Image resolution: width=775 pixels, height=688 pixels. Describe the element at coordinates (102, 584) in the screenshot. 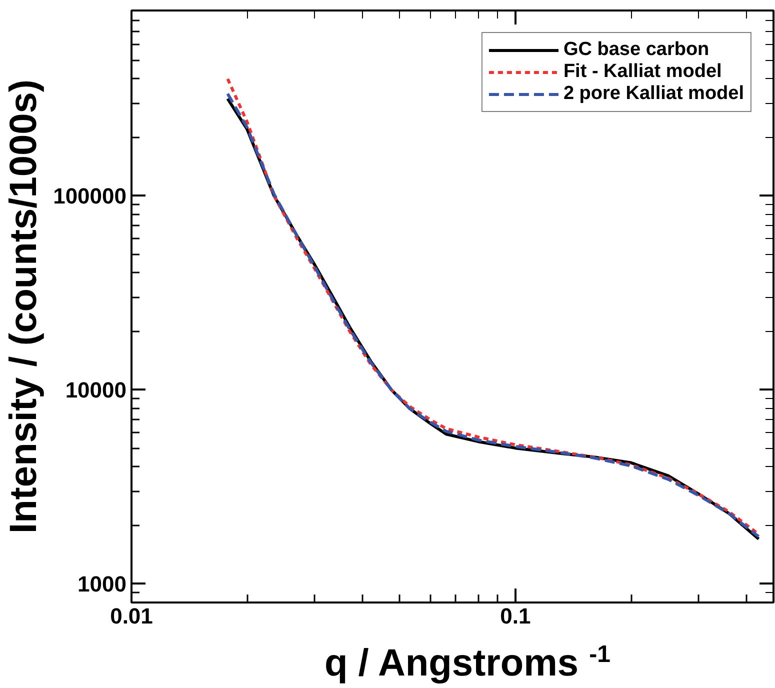

I see `y-tick-label: 1000` at that location.